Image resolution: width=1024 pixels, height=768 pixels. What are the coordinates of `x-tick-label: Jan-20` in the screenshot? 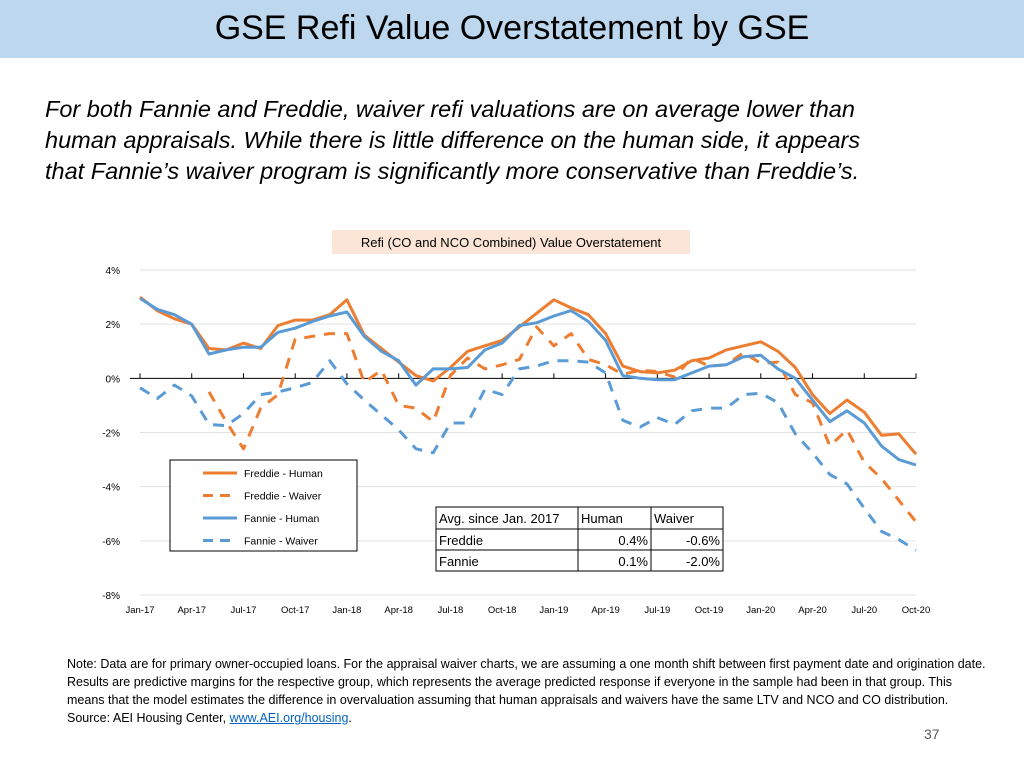 It's located at (760, 610).